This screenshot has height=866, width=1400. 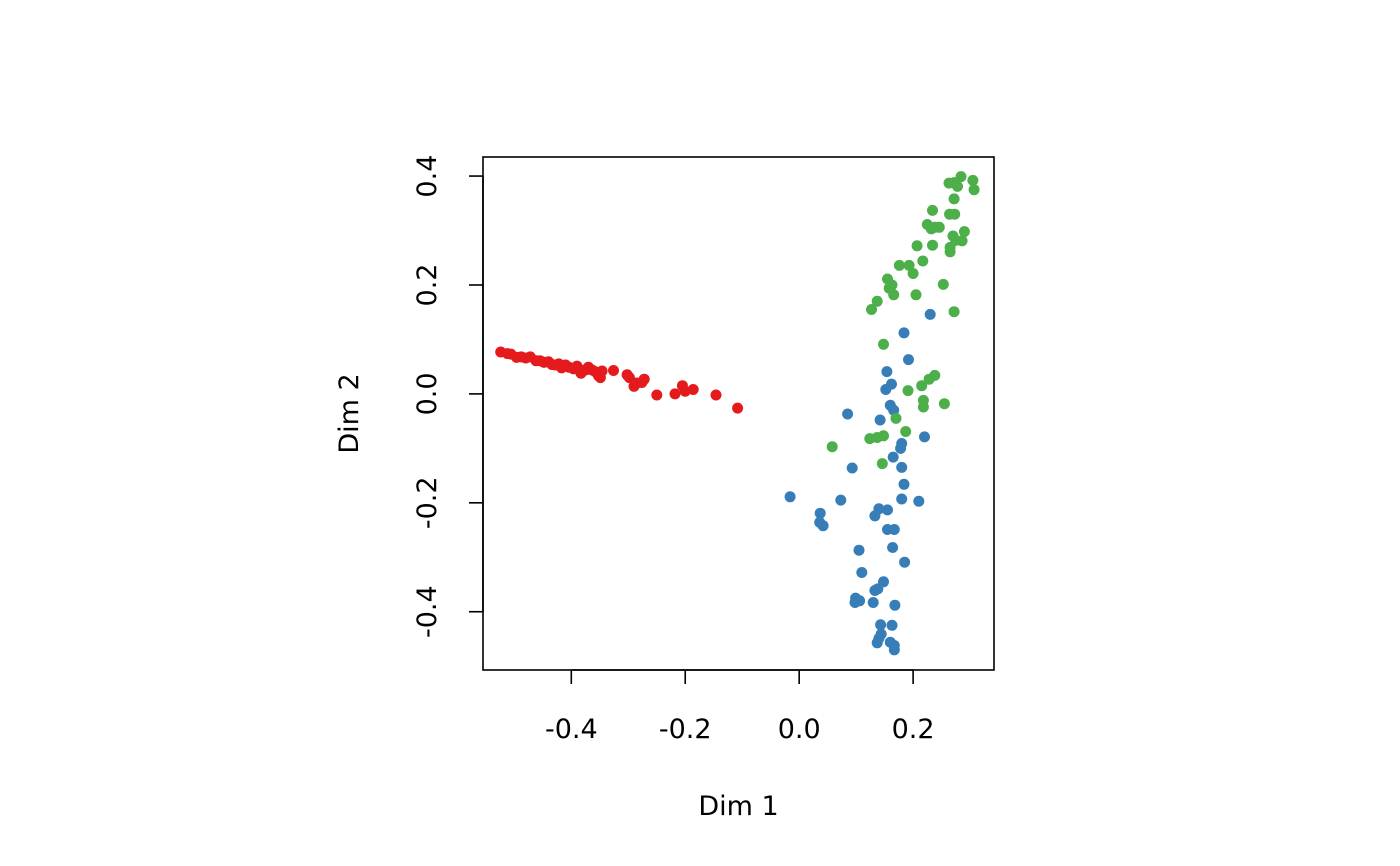 What do you see at coordinates (571, 729) in the screenshot?
I see `x-tick-label: -0.4` at bounding box center [571, 729].